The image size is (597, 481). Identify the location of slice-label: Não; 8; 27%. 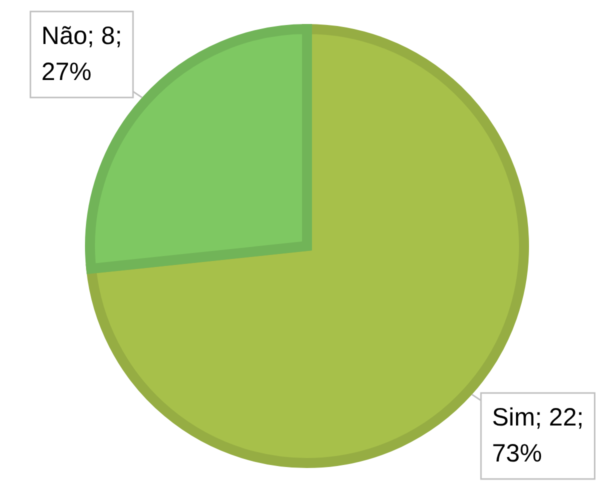
(81, 54).